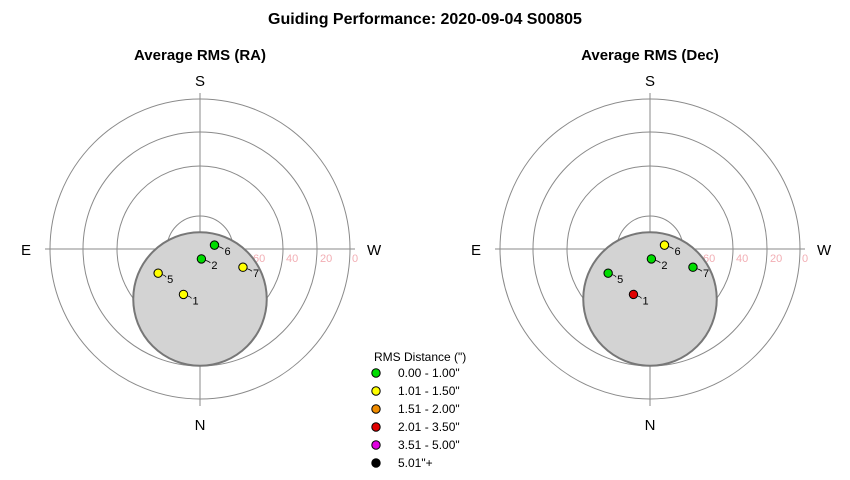 The height and width of the screenshot is (480, 850). Describe the element at coordinates (429, 391) in the screenshot. I see `legend-label: 1.01 - 1.50"` at that location.